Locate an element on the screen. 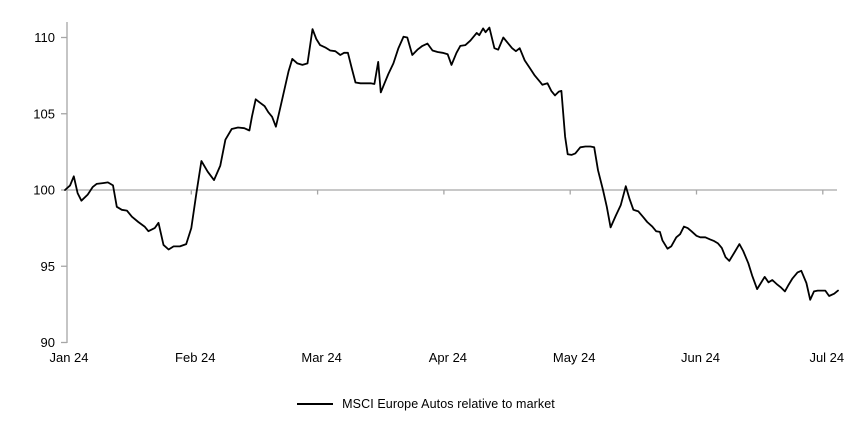 Image resolution: width=852 pixels, height=424 pixels. y-axis-label-100: 100 is located at coordinates (44, 190).